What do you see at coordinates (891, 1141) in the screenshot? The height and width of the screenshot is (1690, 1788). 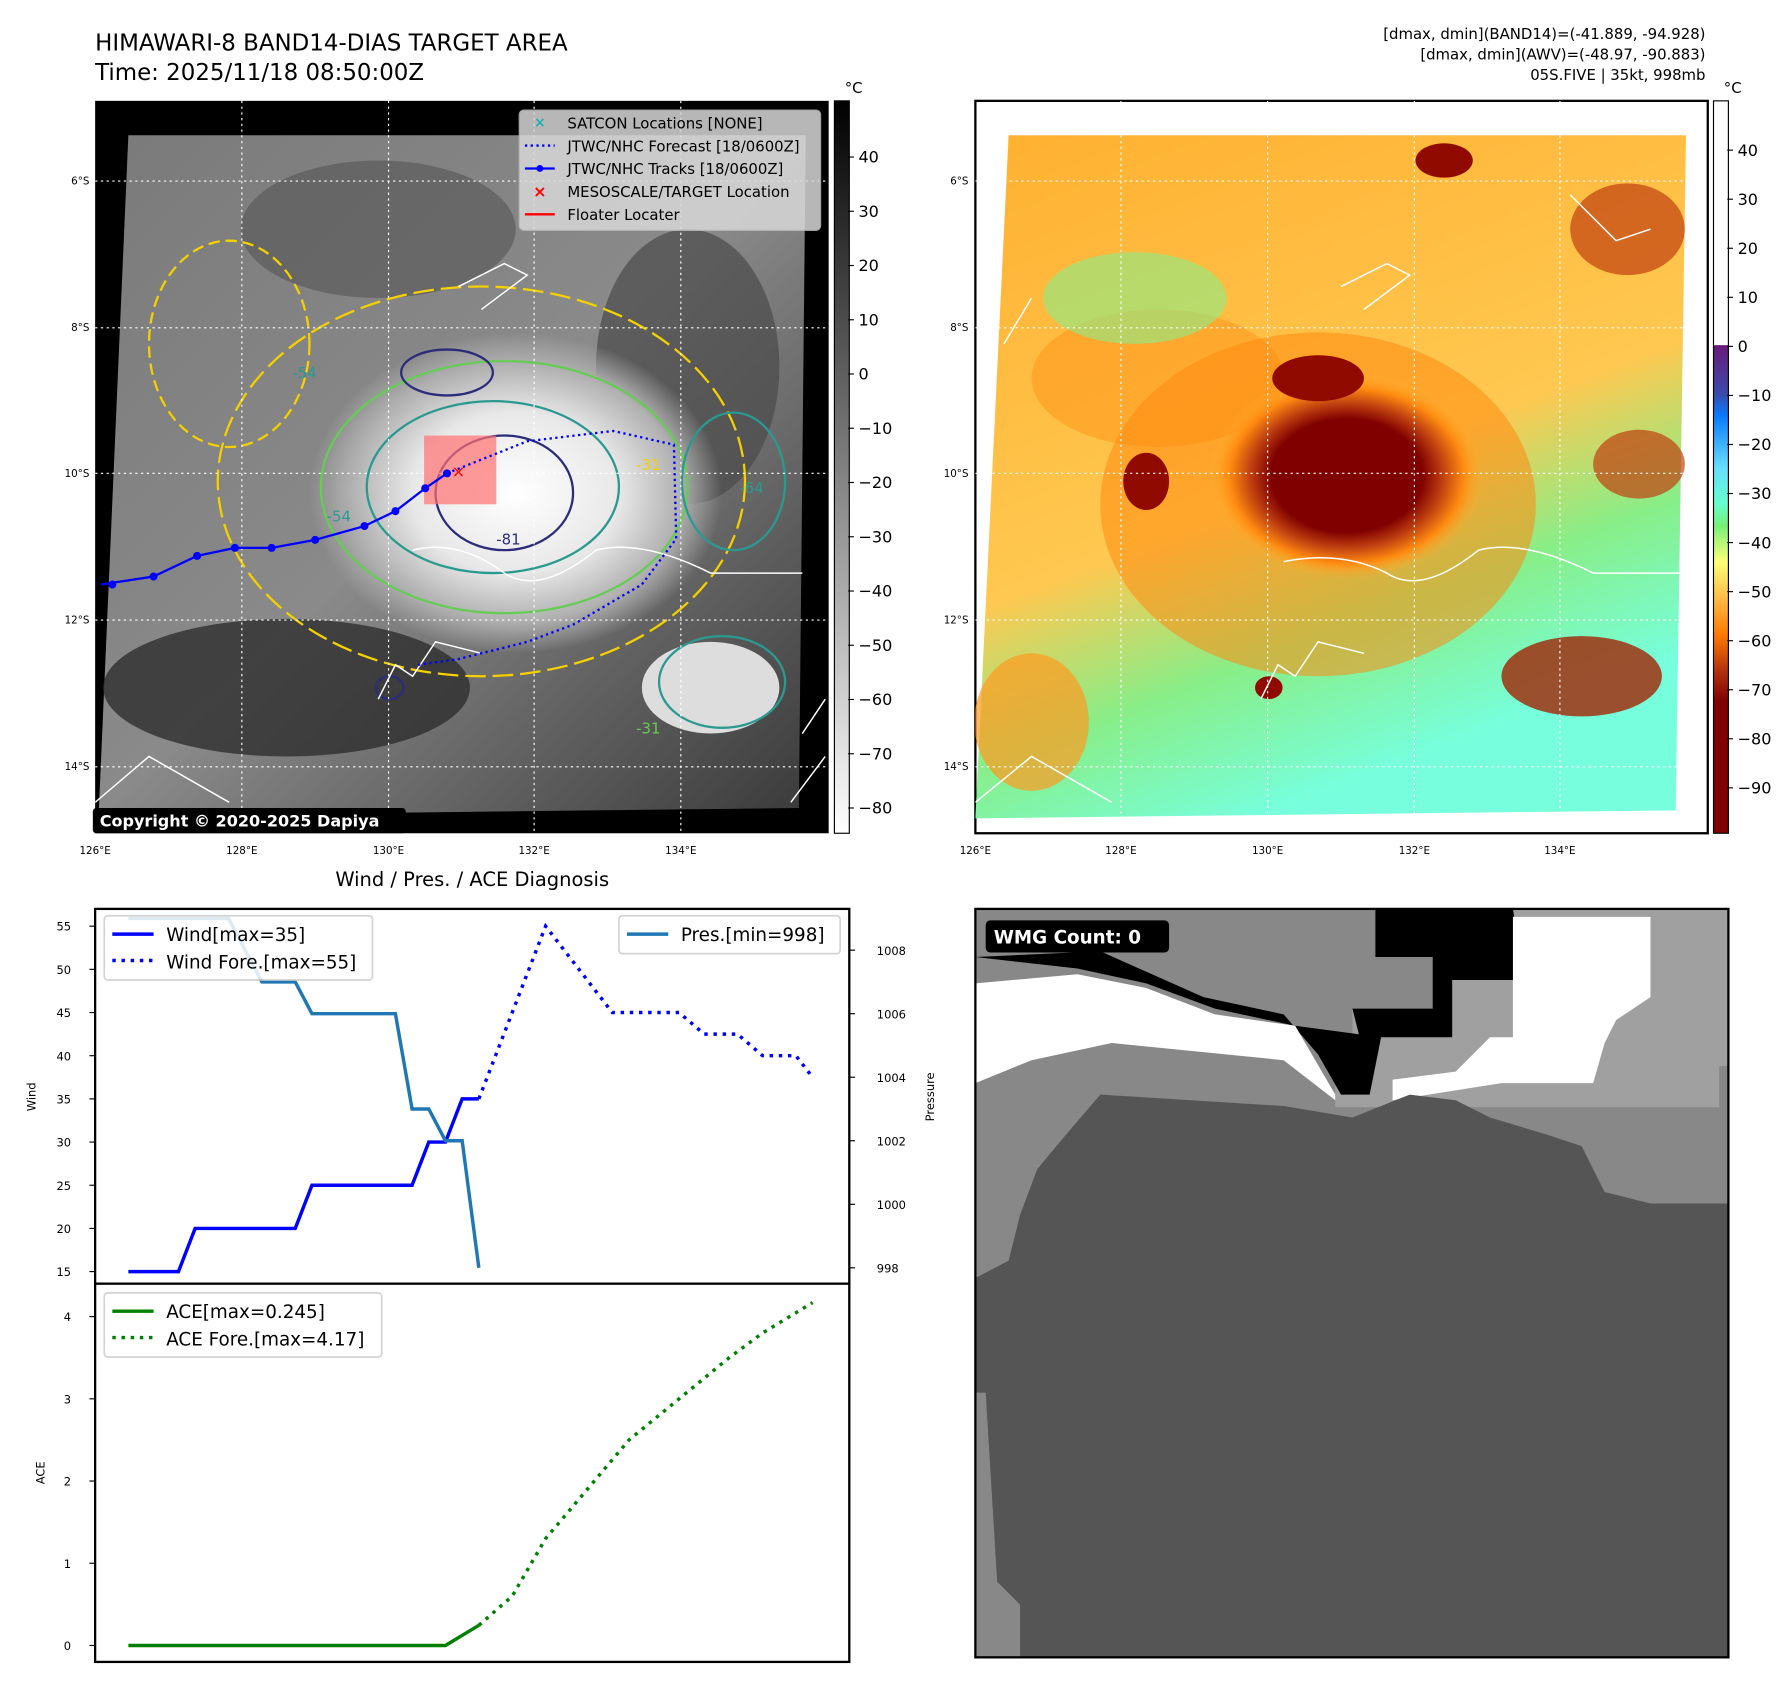 I see `y2-tick-label: 1002` at bounding box center [891, 1141].